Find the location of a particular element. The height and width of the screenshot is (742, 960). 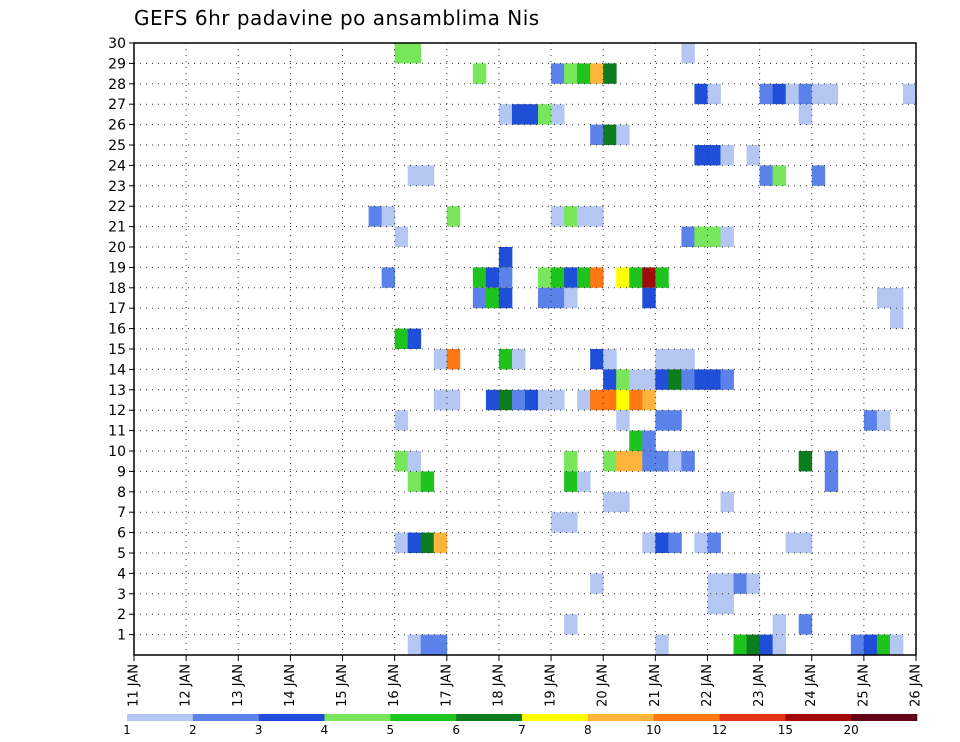

colorbar-label: 1 is located at coordinates (127, 730).